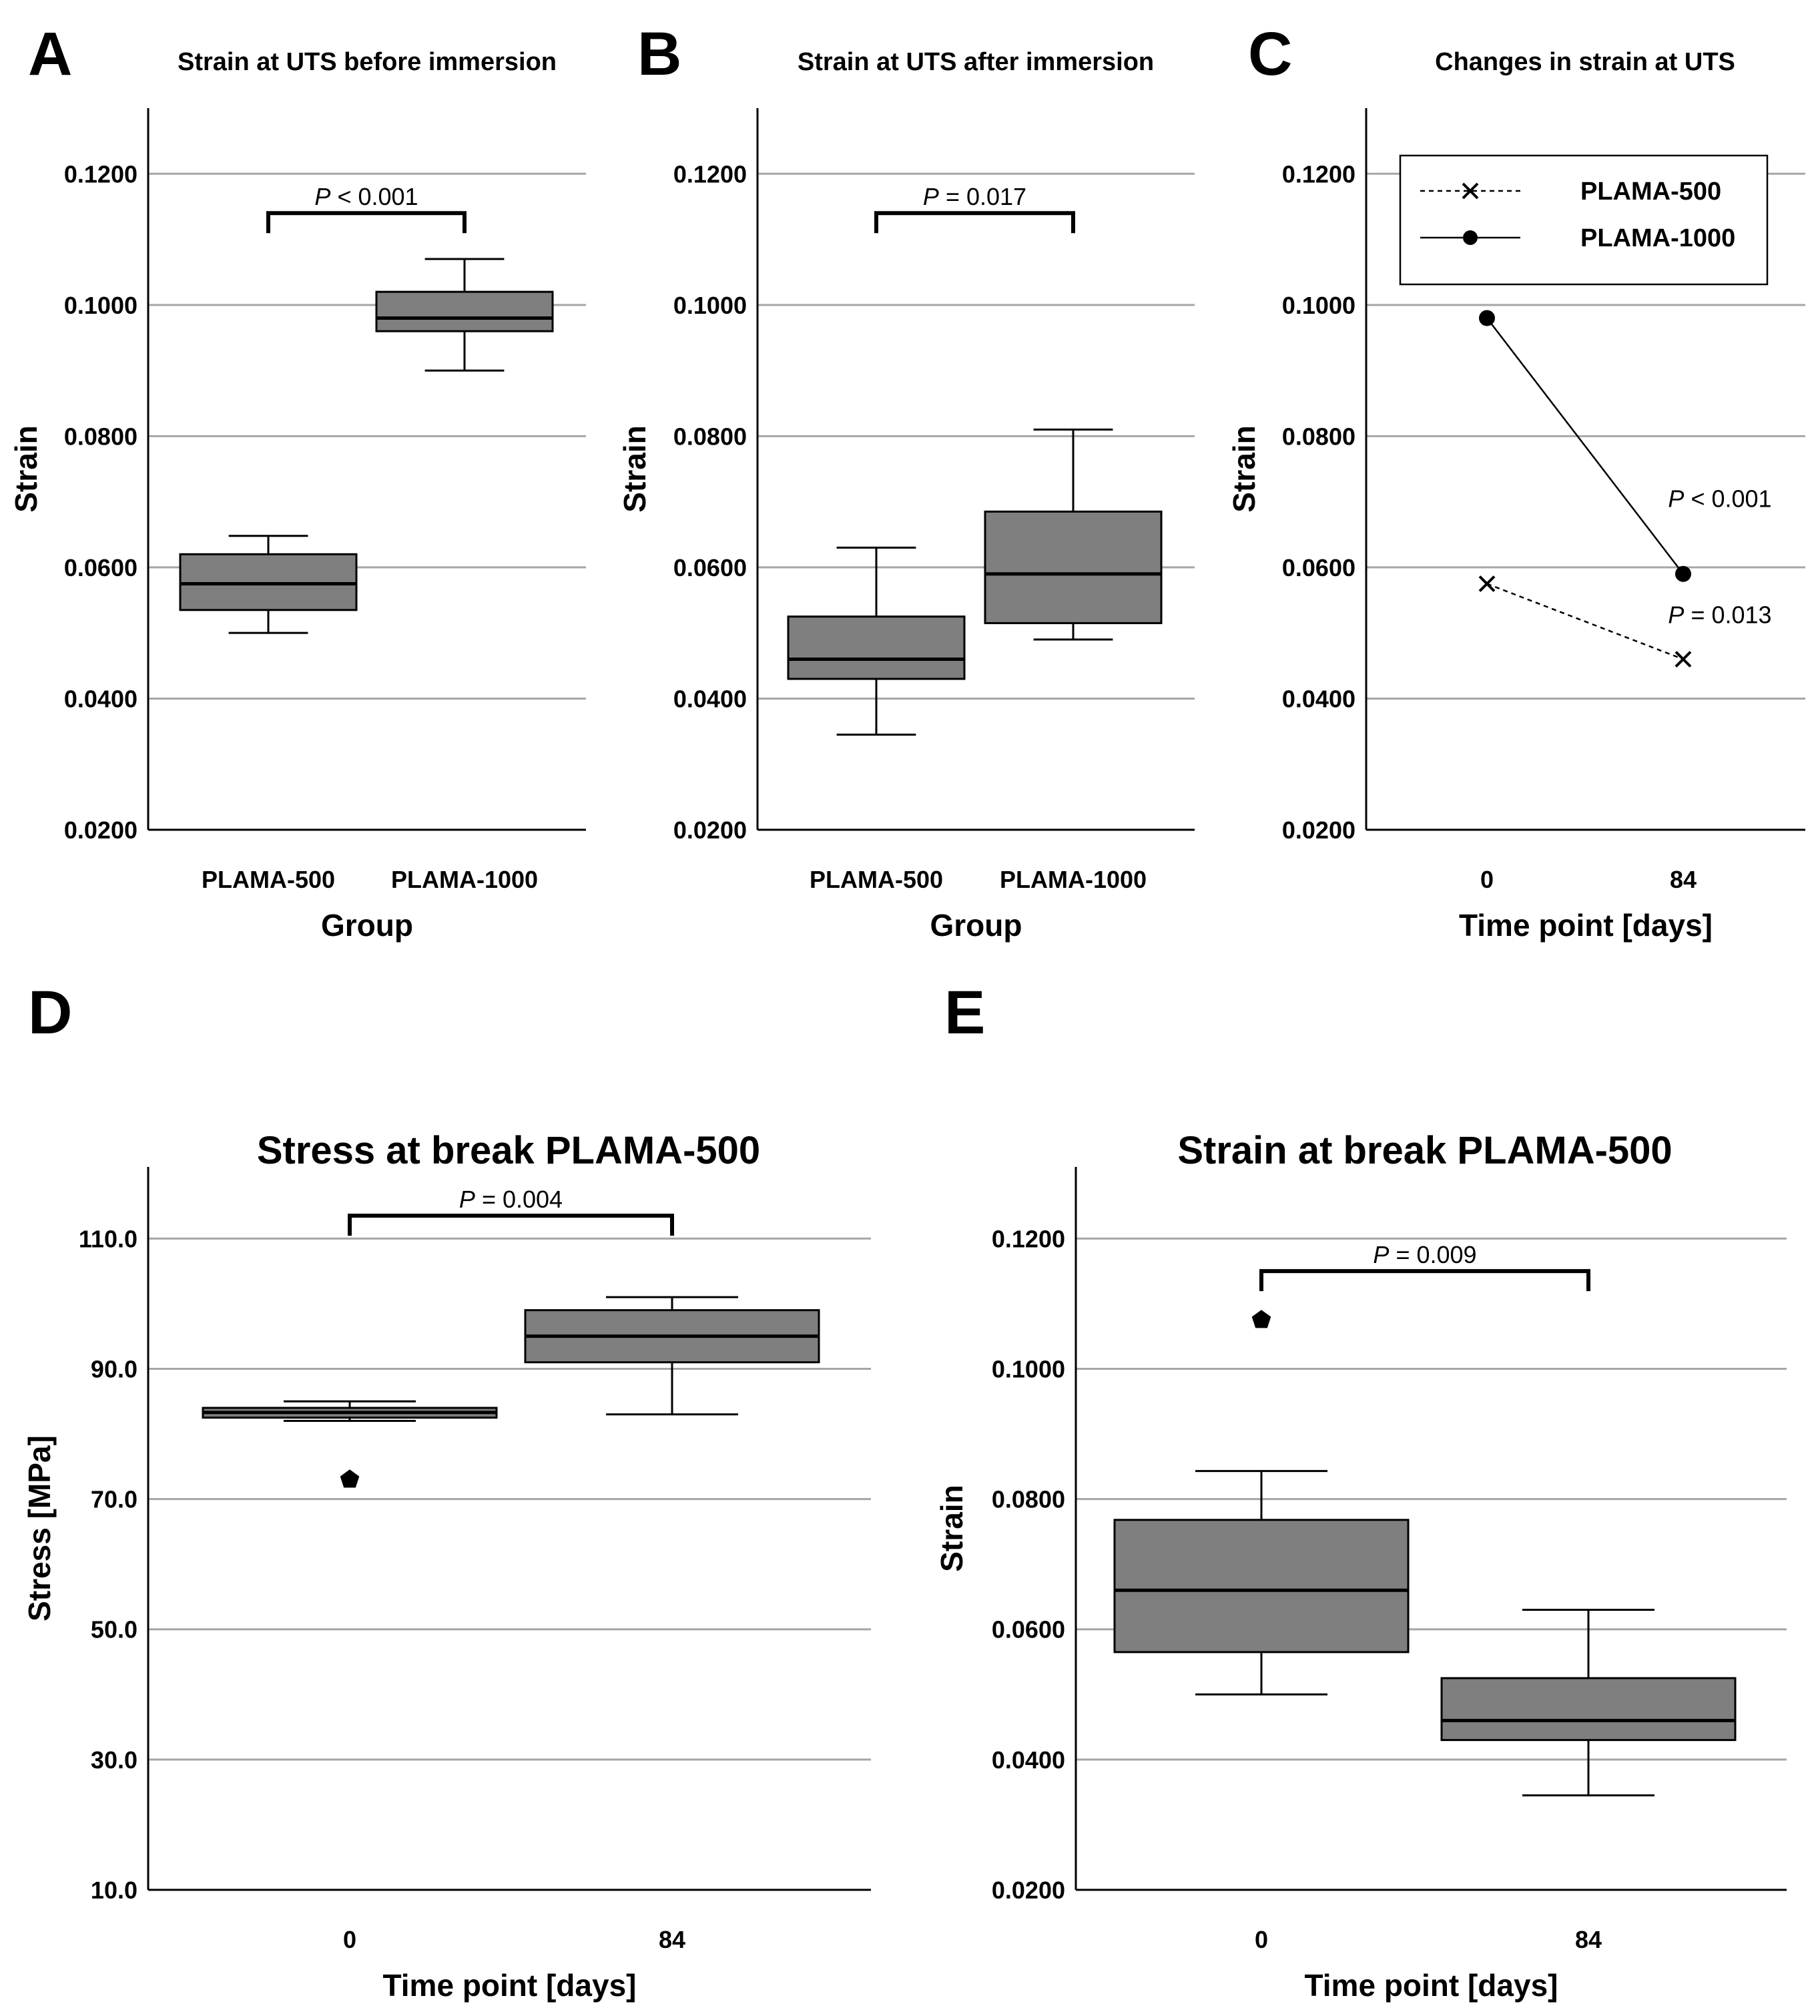 Image resolution: width=1820 pixels, height=2016 pixels. What do you see at coordinates (1270, 54) in the screenshot?
I see `panel-letter-c: C` at bounding box center [1270, 54].